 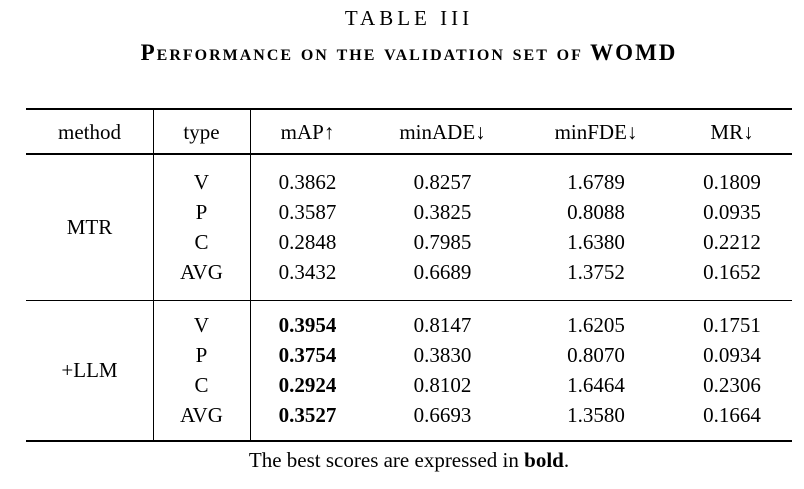 I want to click on minade-value: 0.3830, so click(x=442, y=355).